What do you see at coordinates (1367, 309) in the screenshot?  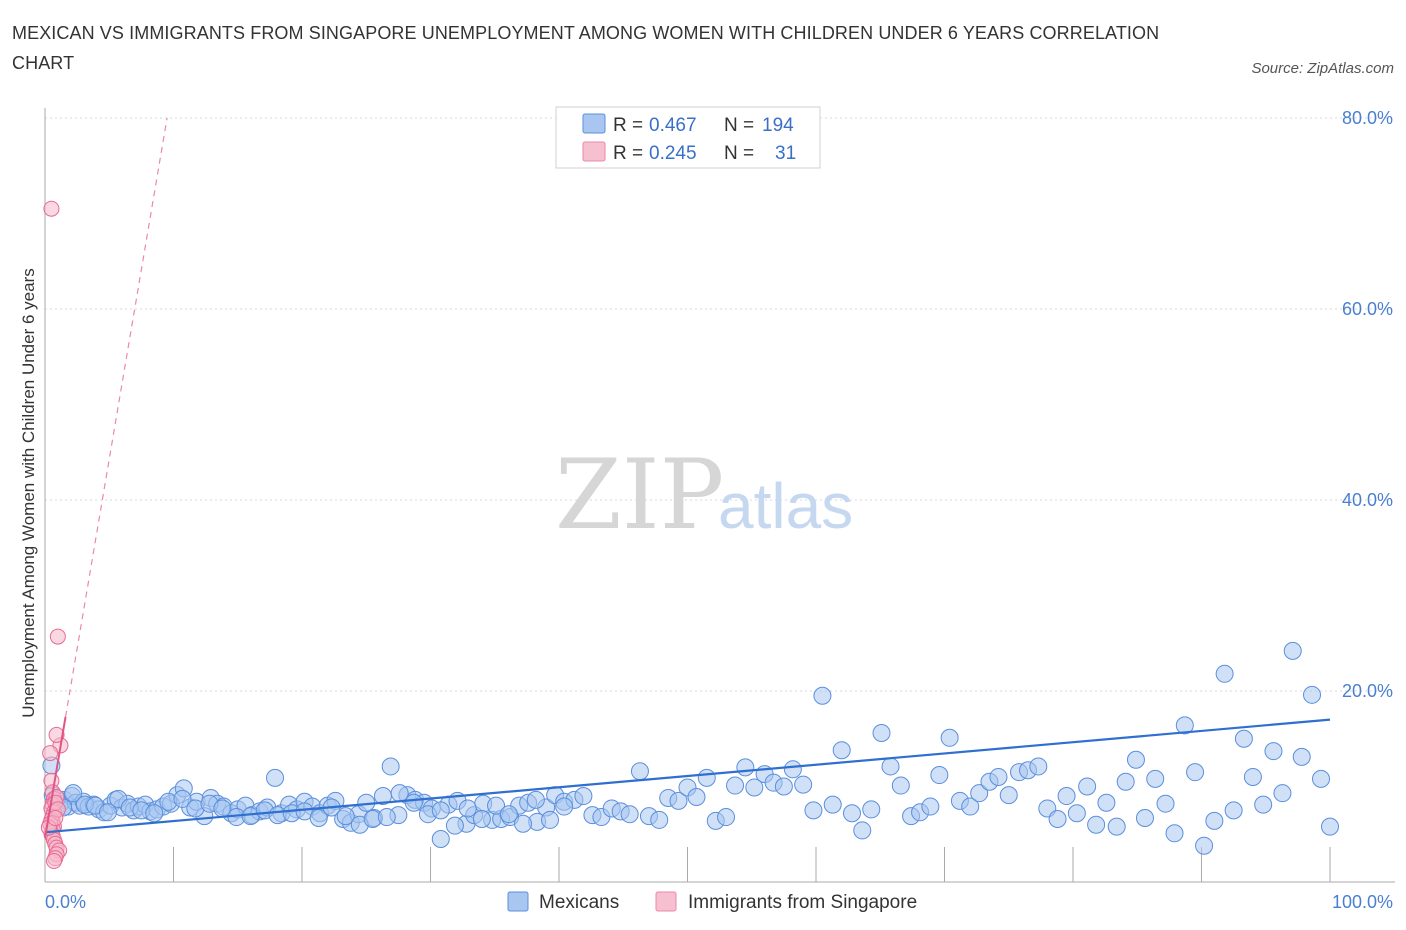 I see `y-tick-label: 60.0%` at bounding box center [1367, 309].